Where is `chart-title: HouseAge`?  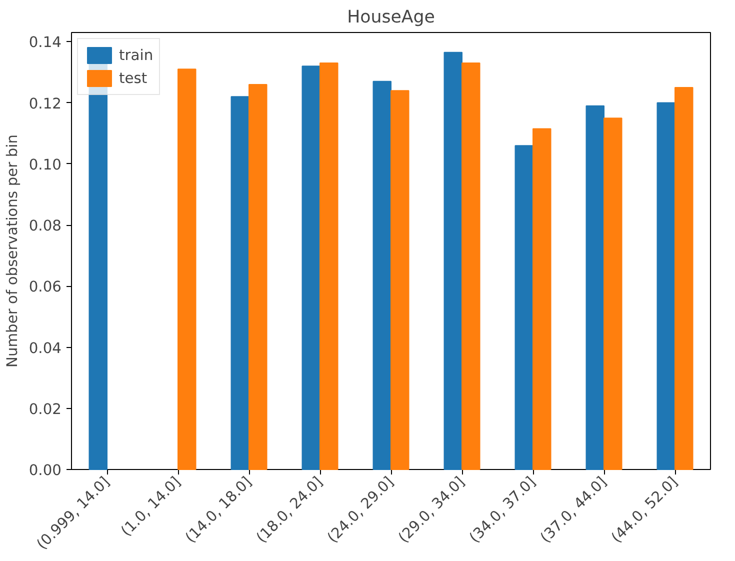 chart-title: HouseAge is located at coordinates (391, 18).